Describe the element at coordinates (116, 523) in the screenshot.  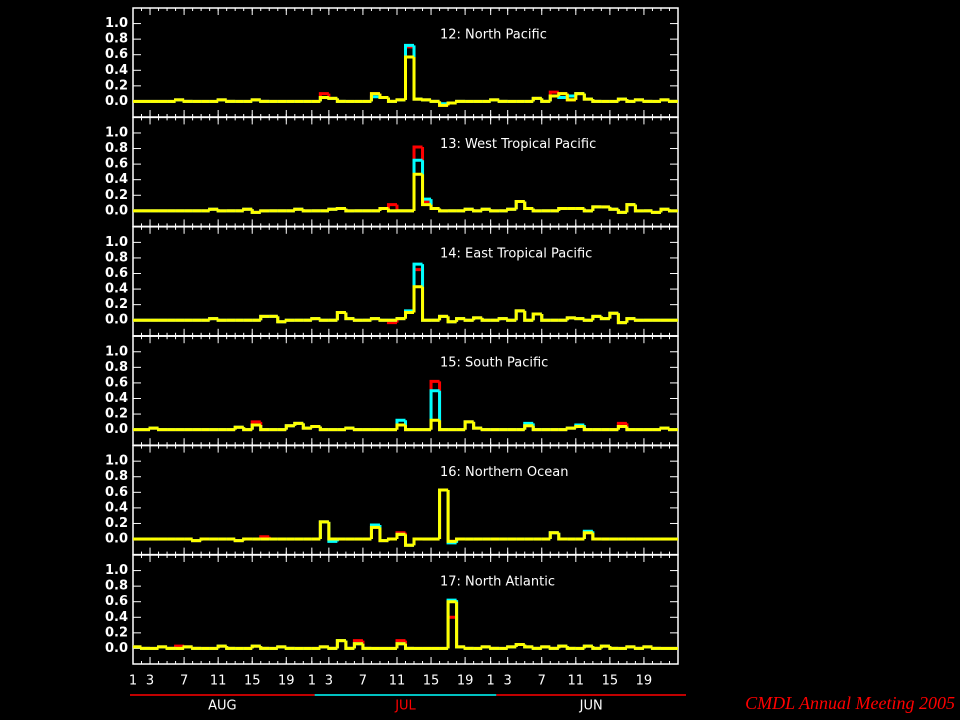
I see `y-tick-label: 0.2` at that location.